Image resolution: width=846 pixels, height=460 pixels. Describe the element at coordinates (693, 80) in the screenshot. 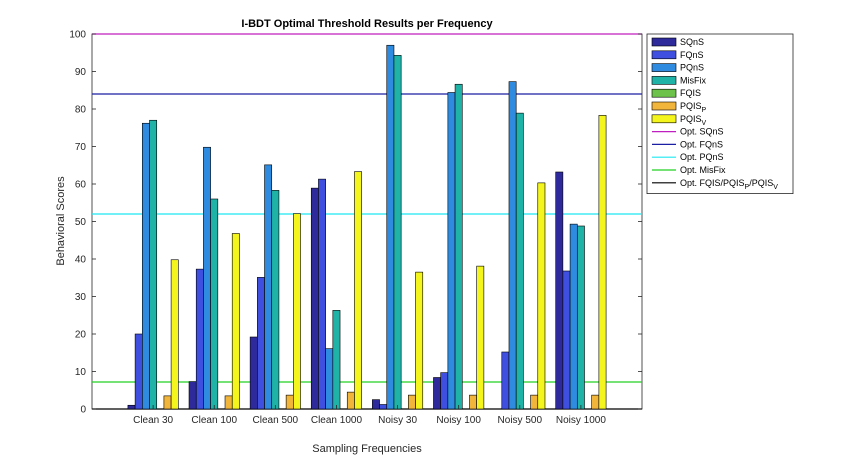

I see `legend-label: MisFix` at that location.